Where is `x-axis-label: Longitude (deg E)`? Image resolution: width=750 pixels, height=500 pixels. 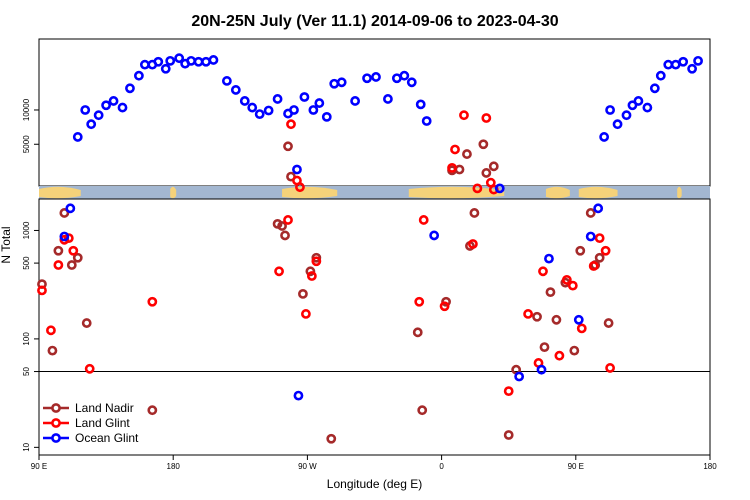
x-axis-label: Longitude (deg E) is located at coordinates (374, 484).